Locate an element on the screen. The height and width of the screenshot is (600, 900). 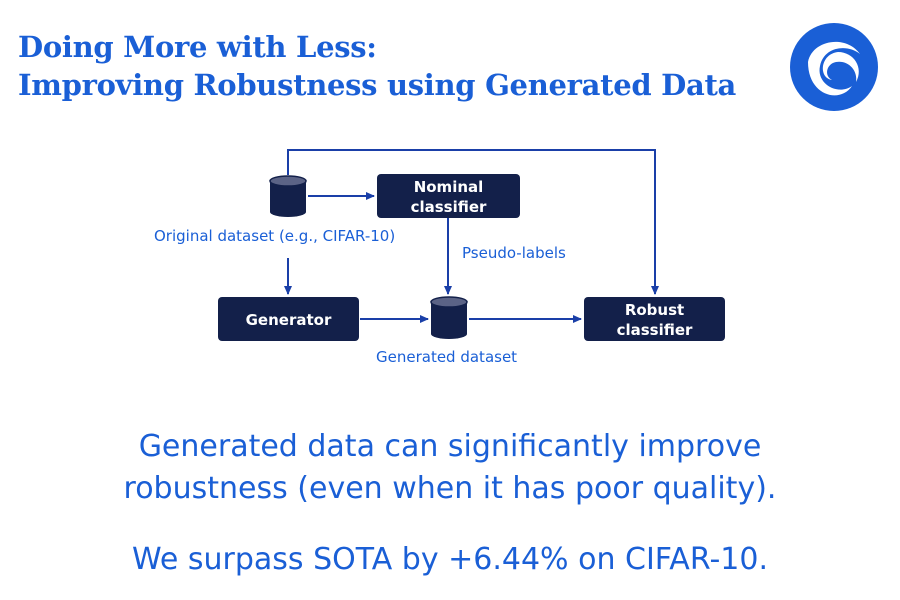
generator-node: Generator is located at coordinates (288, 319).